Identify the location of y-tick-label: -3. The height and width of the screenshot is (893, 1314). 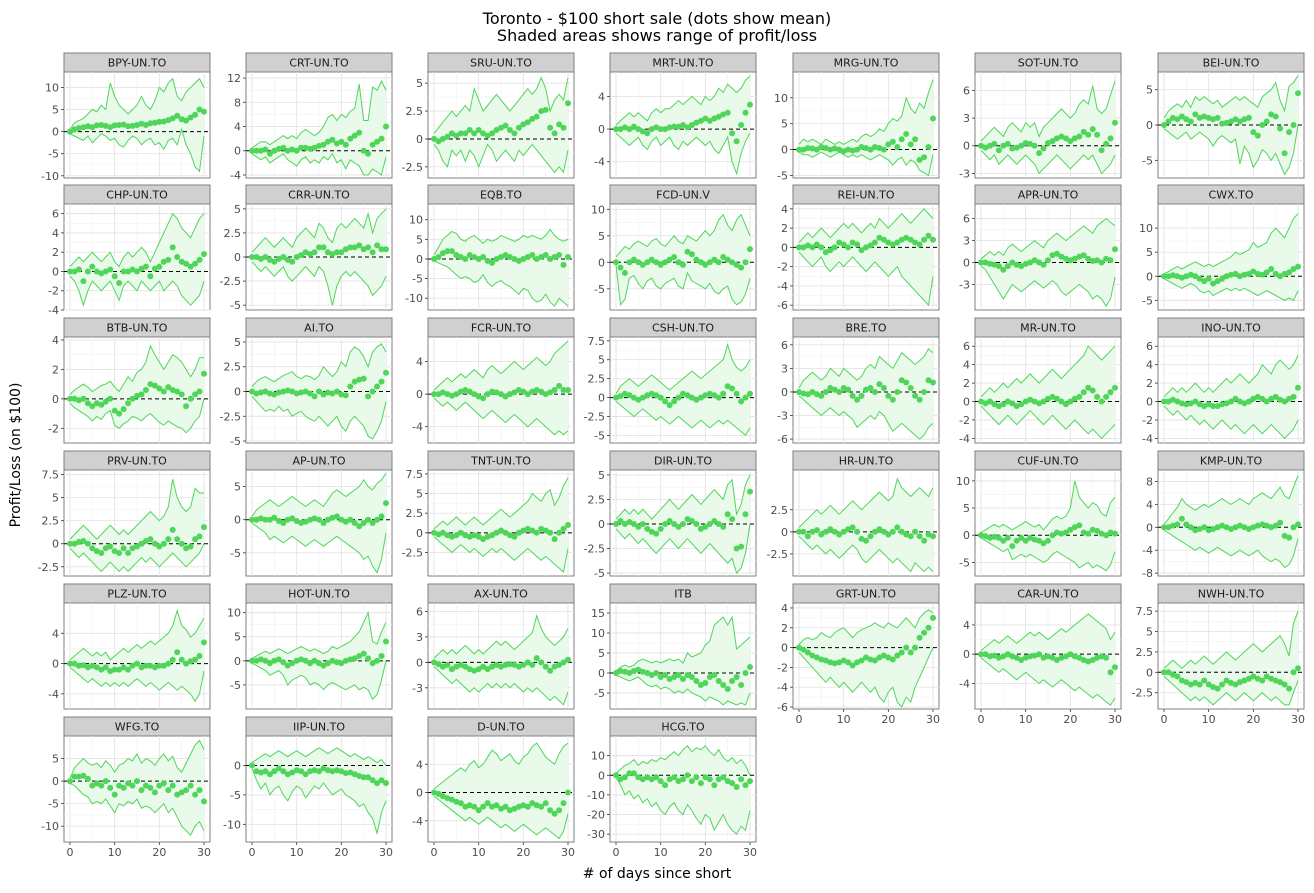
(417, 688).